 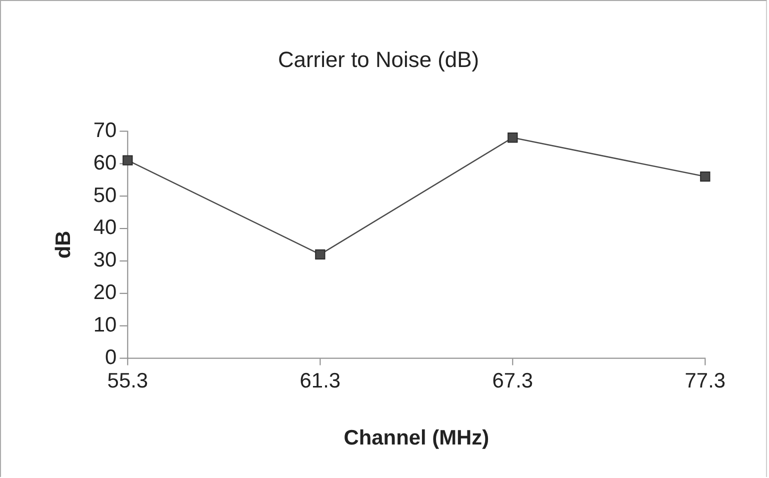 What do you see at coordinates (320, 381) in the screenshot?
I see `x-tick-label: 61.3` at bounding box center [320, 381].